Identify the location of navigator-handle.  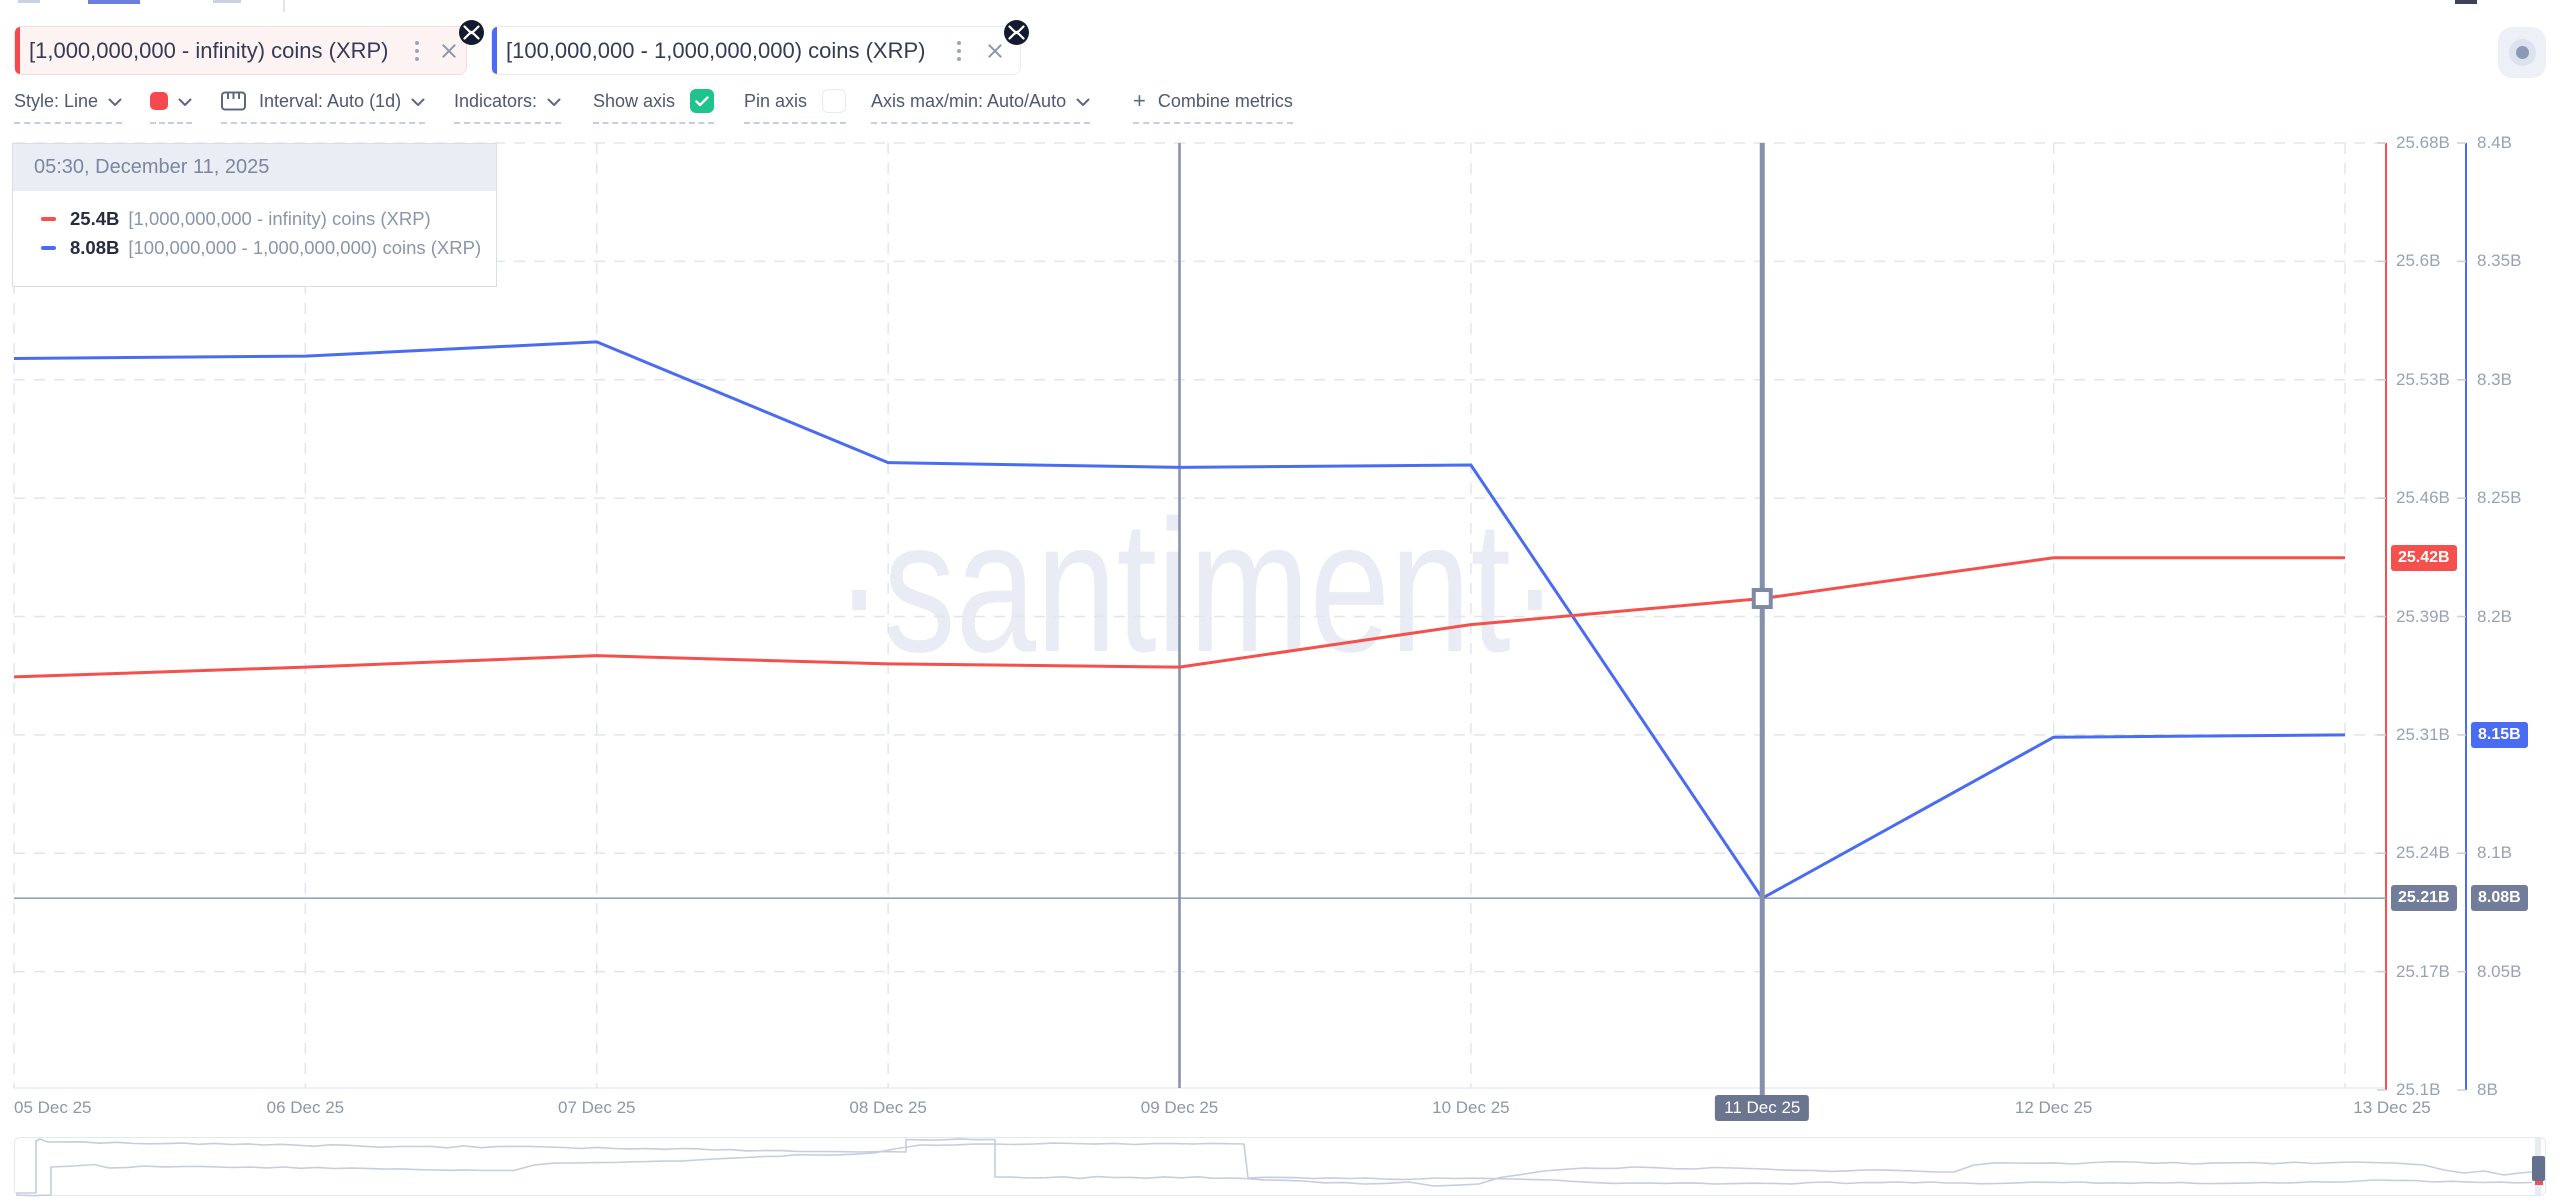
(2538, 1168).